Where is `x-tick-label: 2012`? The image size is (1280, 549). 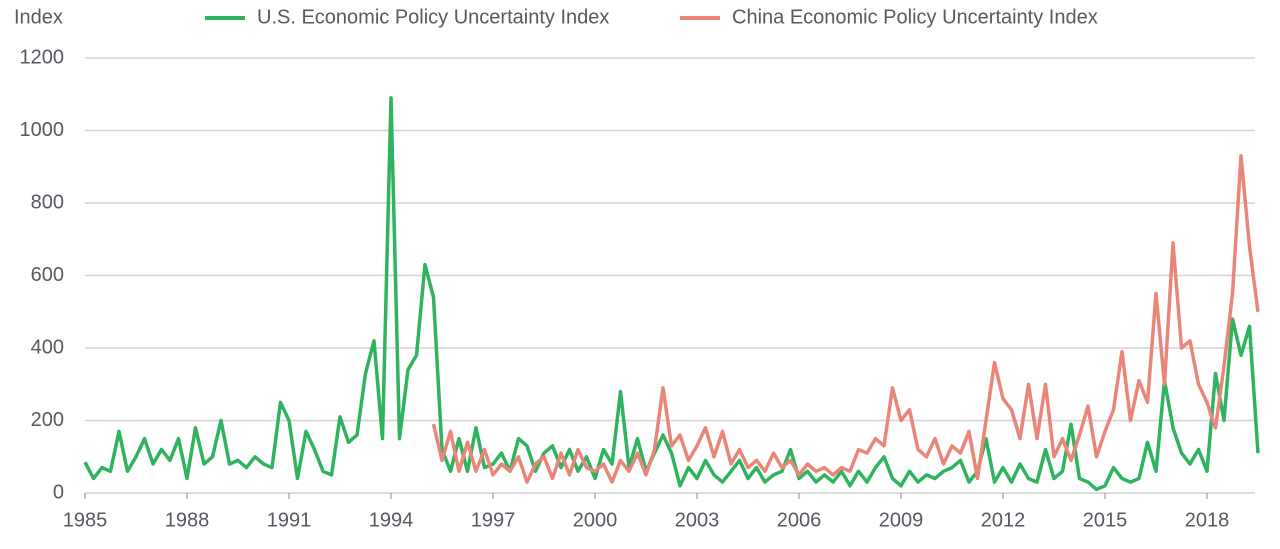 x-tick-label: 2012 is located at coordinates (1003, 520).